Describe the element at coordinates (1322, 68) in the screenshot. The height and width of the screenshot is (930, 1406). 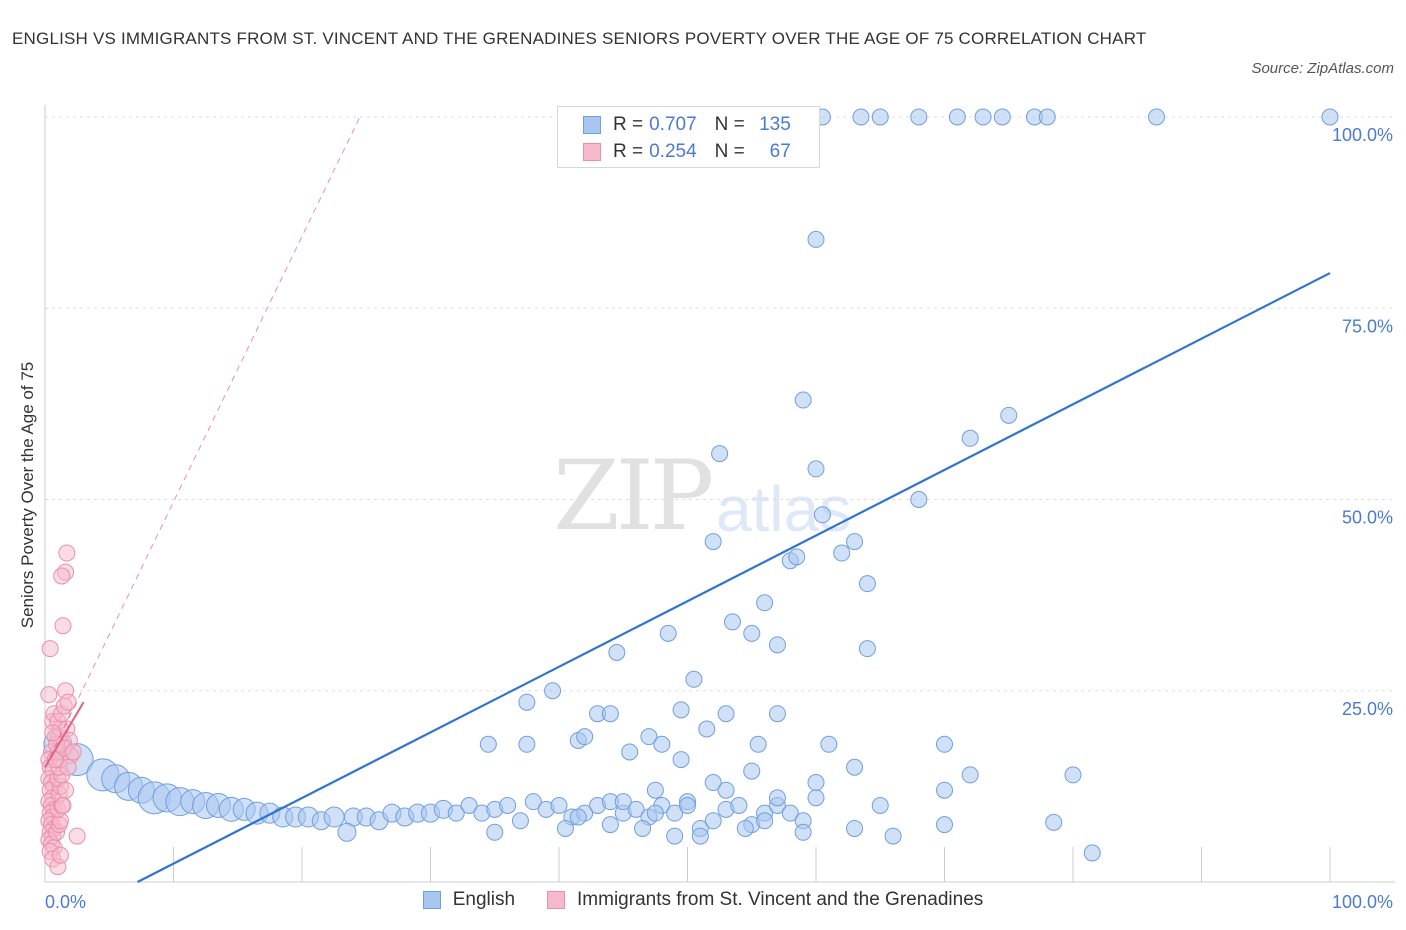
I see `source-credit: Source: ZipAtlas.com` at that location.